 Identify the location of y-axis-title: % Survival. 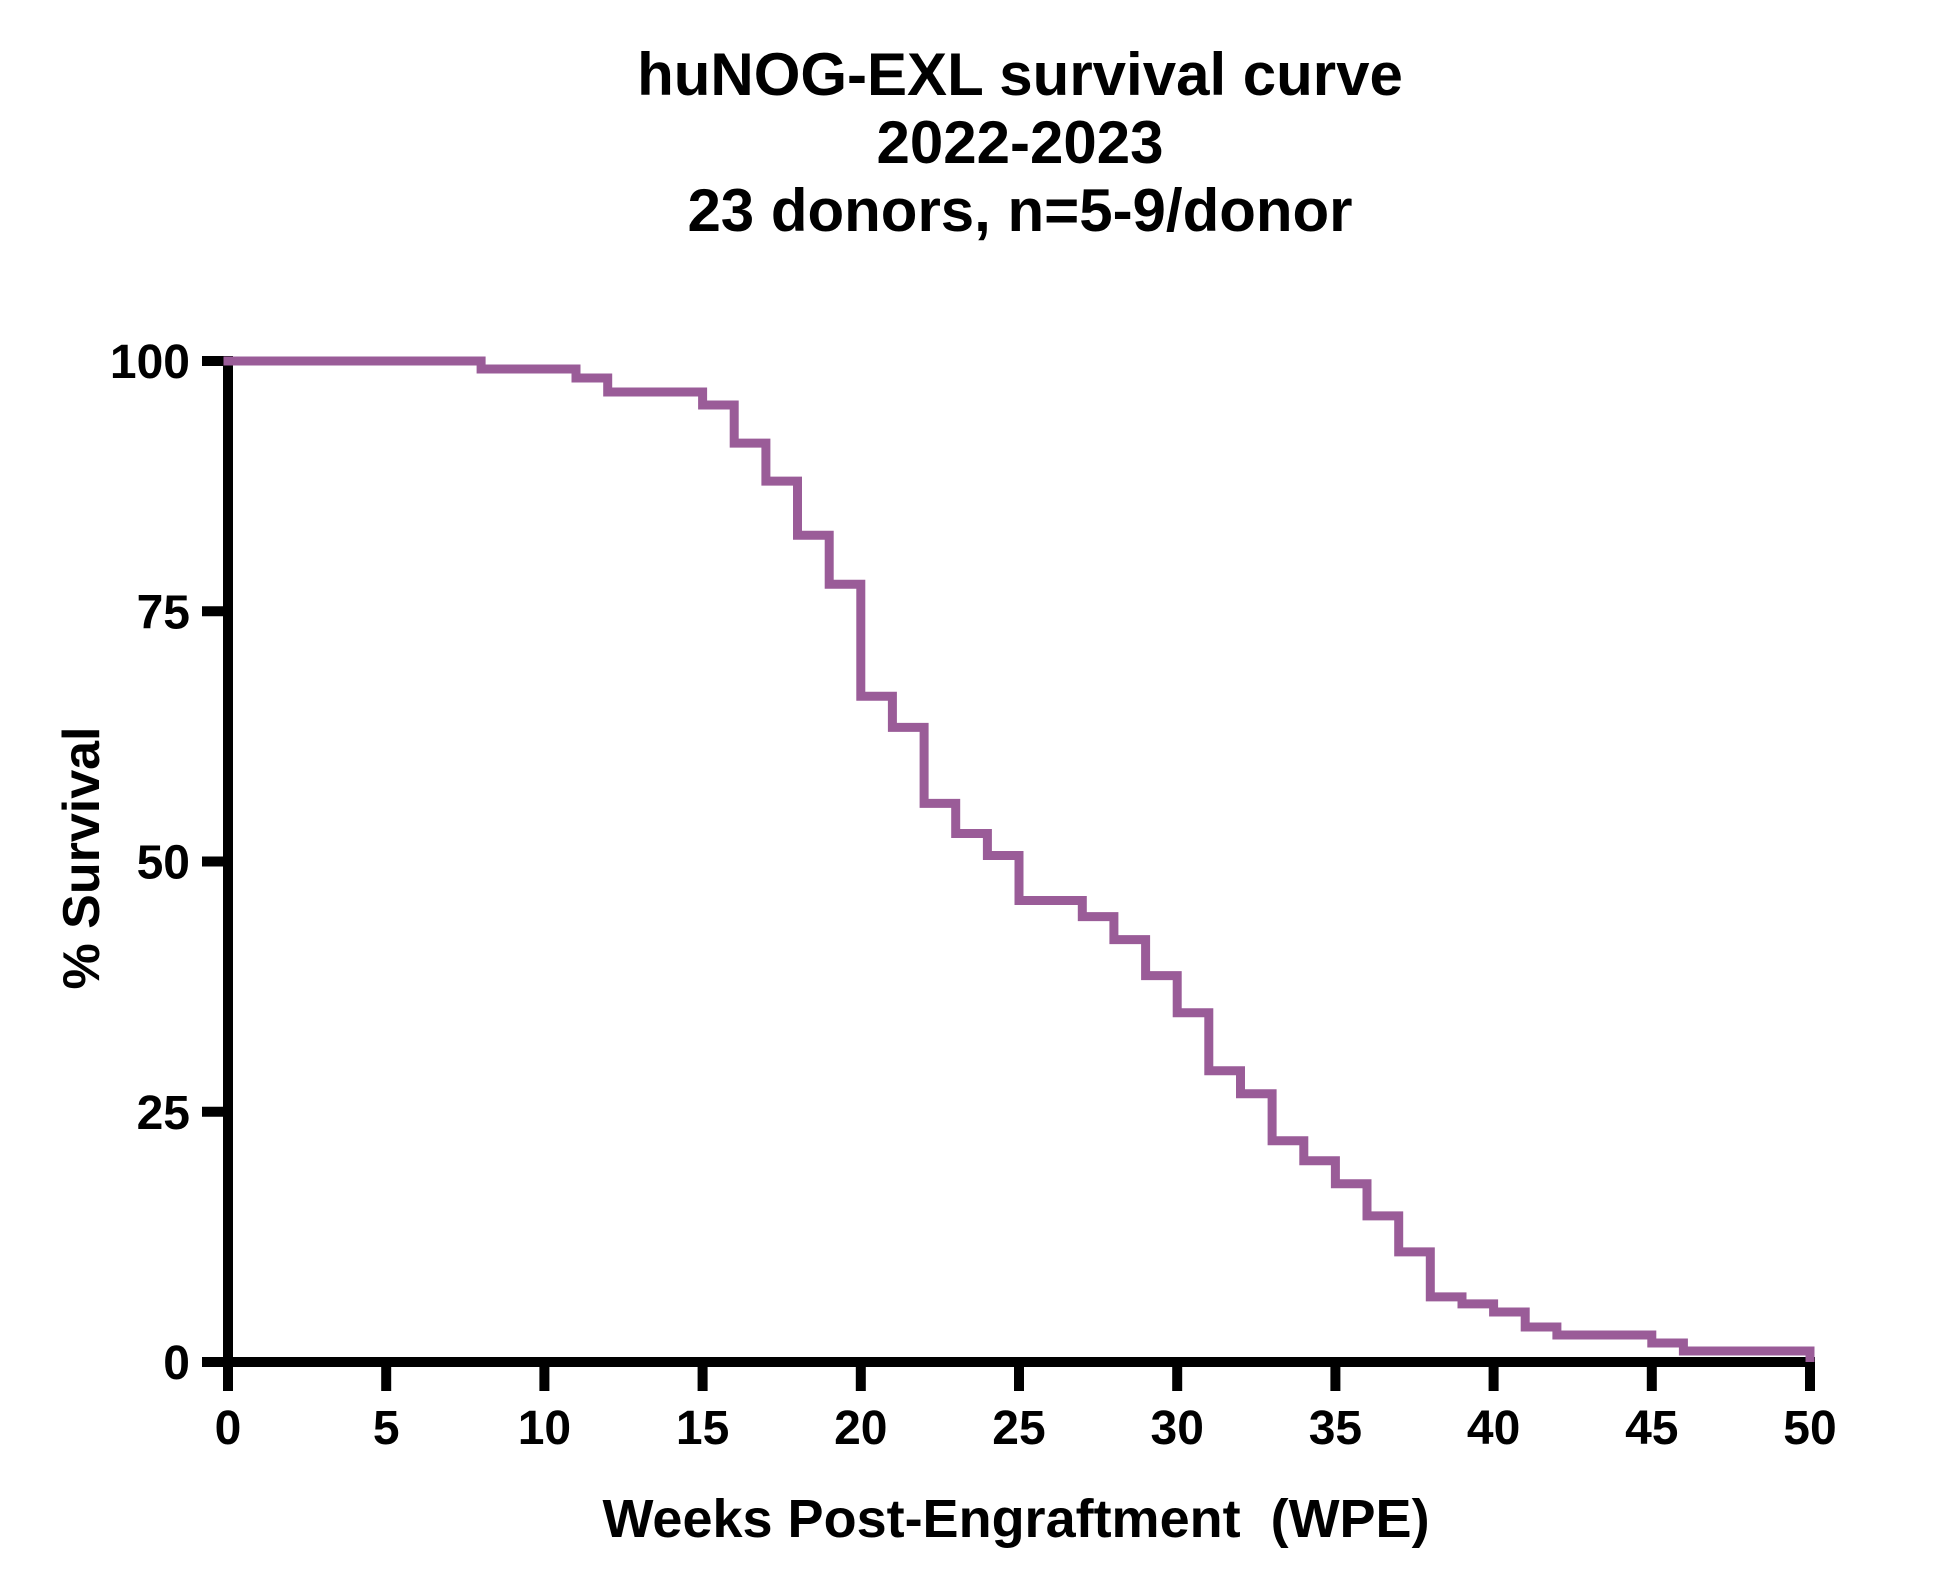
(82, 858).